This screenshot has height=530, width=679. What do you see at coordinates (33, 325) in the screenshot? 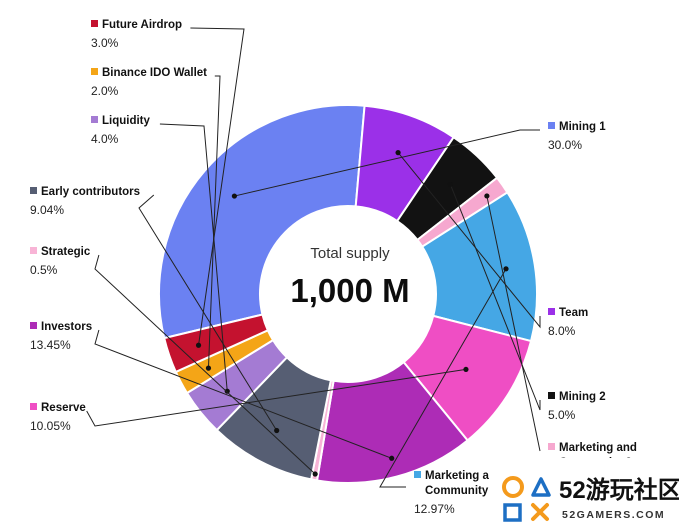
I see `legend-swatch-investors` at bounding box center [33, 325].